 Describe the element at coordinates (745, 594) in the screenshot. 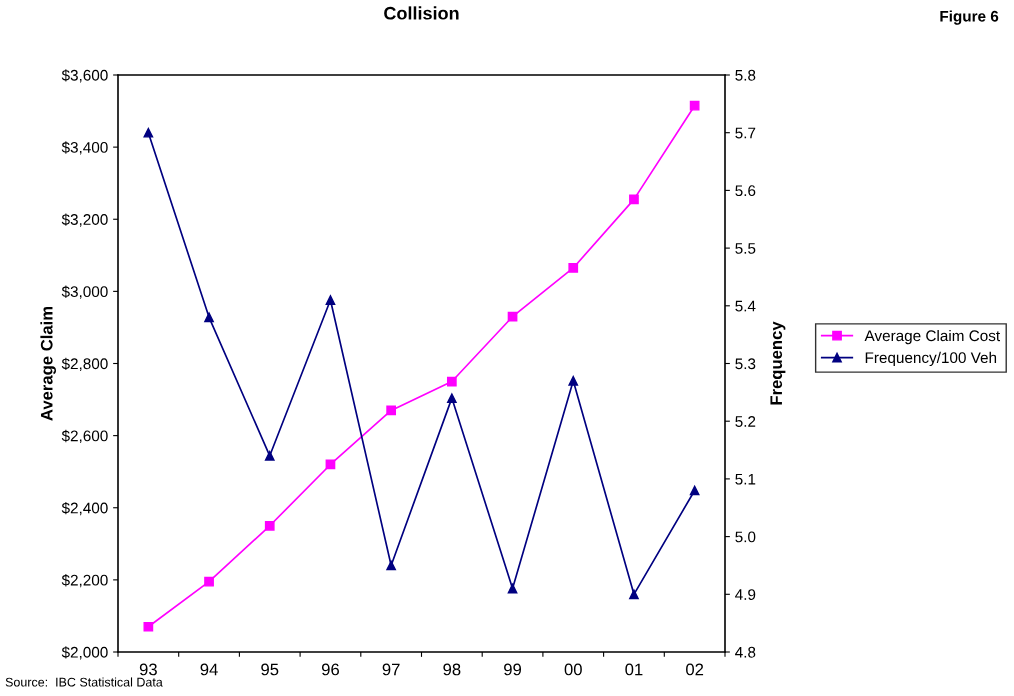

I see `y2-tick-label: 4.9` at that location.